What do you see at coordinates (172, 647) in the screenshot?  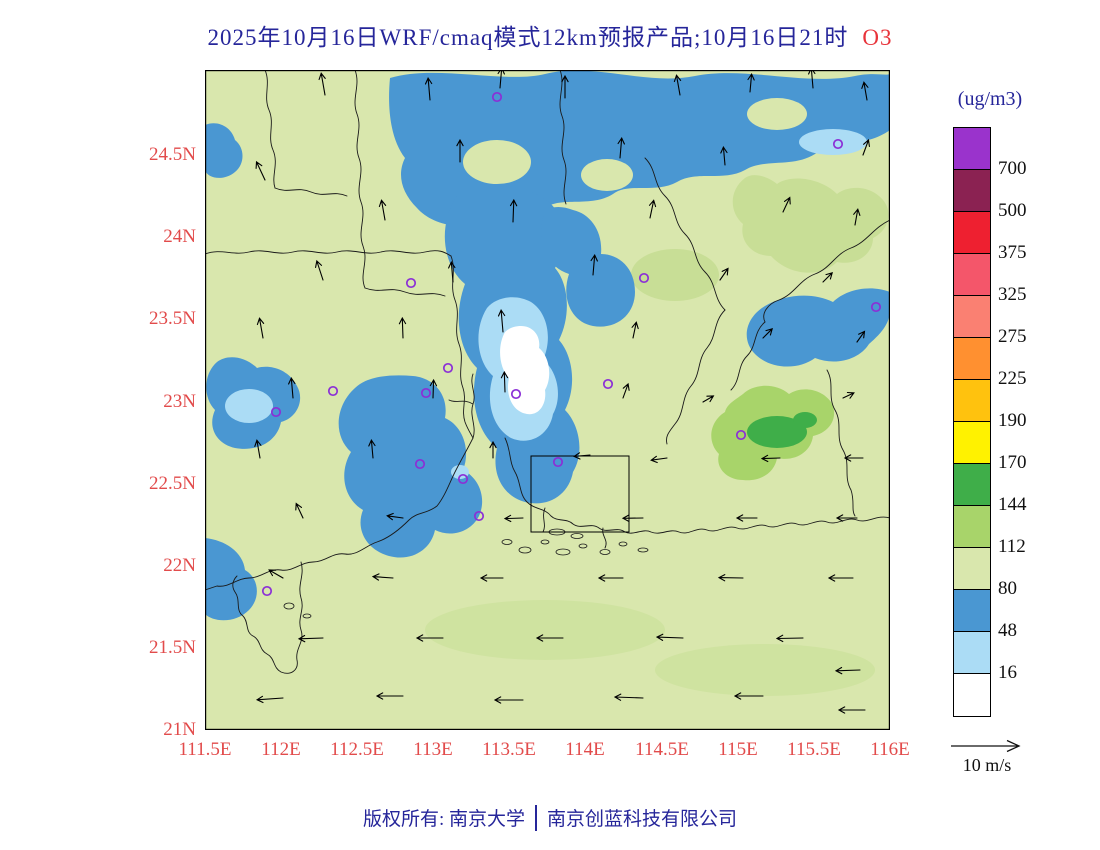 I see `lat-tick-label: 21.5N` at bounding box center [172, 647].